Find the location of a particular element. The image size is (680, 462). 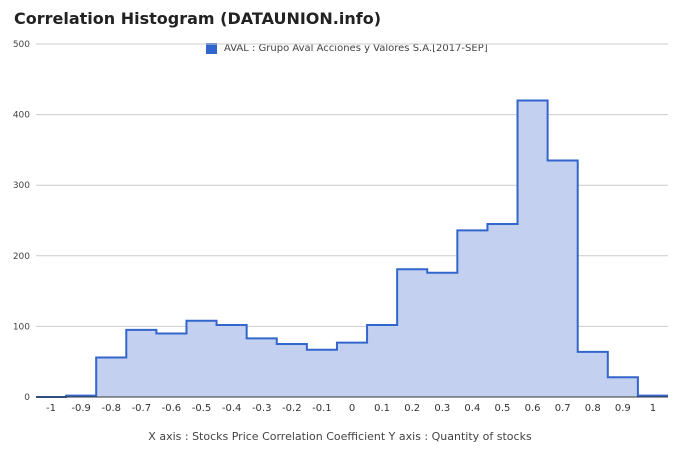

x-tick-label: -0.7 is located at coordinates (142, 408).